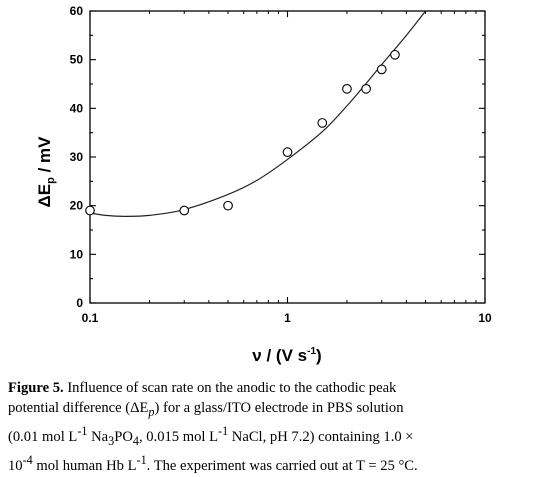 The height and width of the screenshot is (477, 535). Describe the element at coordinates (286, 355) in the screenshot. I see `x-axis-title: ν / (V s-1)` at that location.